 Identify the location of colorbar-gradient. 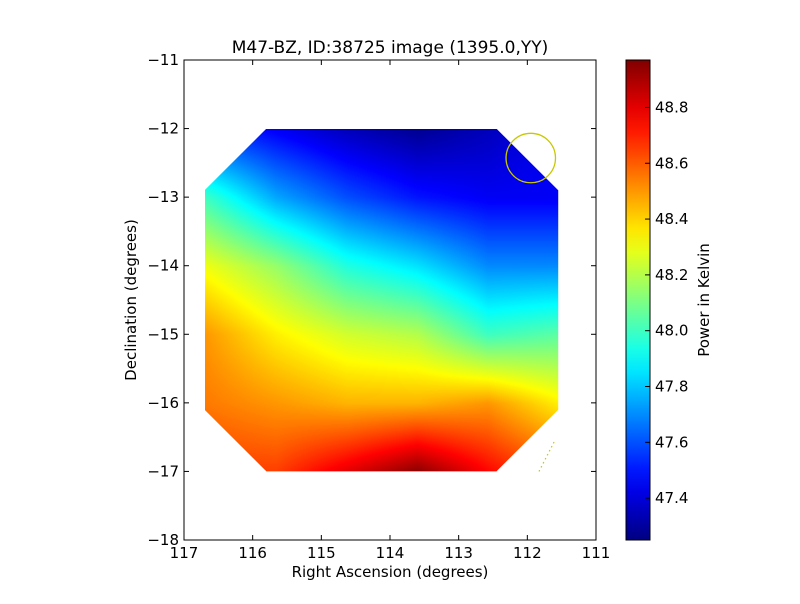
(638, 300).